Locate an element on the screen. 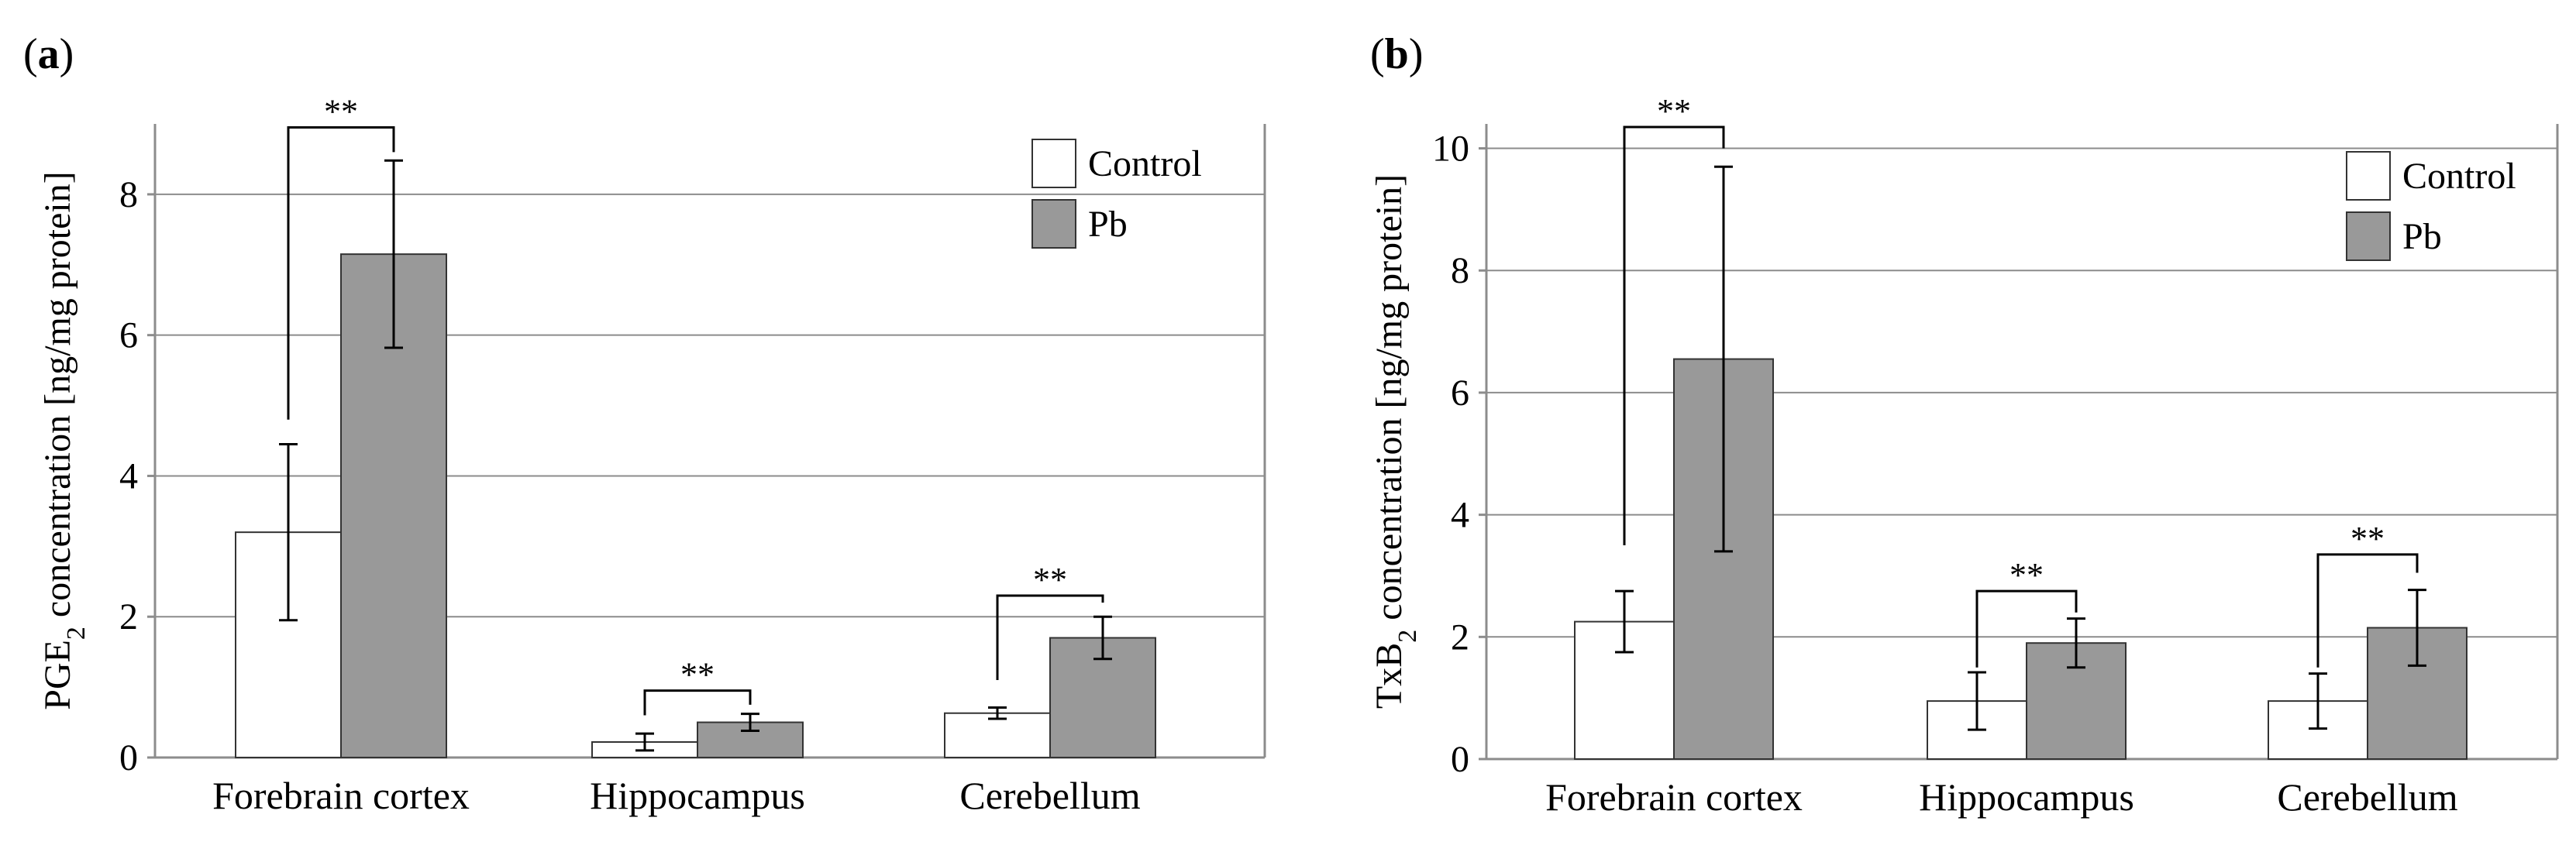 The height and width of the screenshot is (852, 2576). panel-label-a: (a) is located at coordinates (48, 54).